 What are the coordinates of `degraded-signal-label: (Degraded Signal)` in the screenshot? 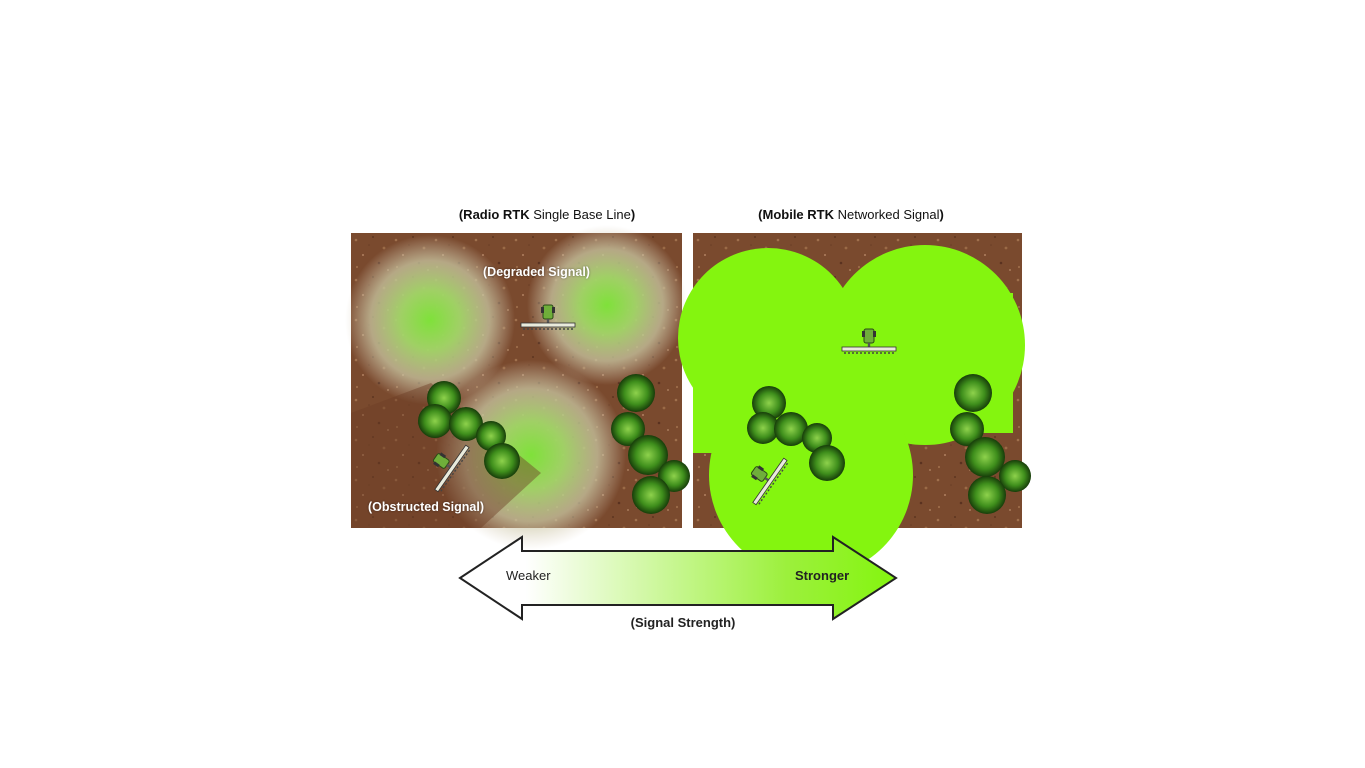 It's located at (536, 272).